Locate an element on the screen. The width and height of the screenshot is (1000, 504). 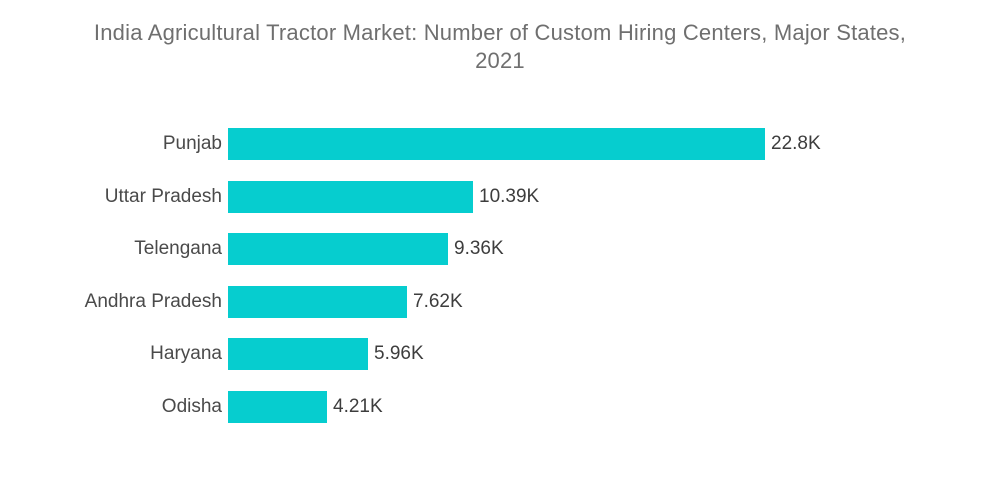
bar-row: Punjab 22.8K is located at coordinates (500, 144).